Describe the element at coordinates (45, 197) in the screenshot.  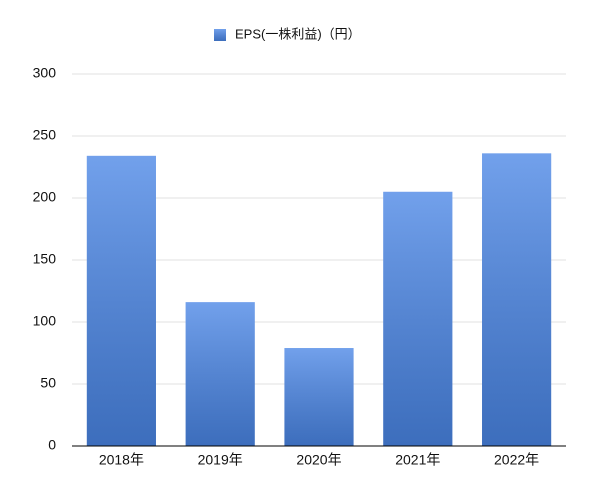
I see `y-tick-label: 200` at that location.